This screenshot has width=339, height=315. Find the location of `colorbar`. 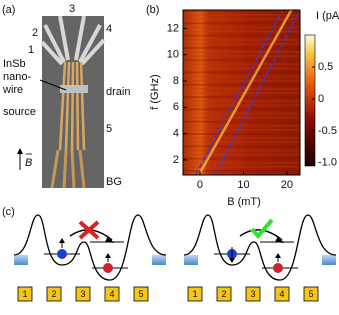

colorbar is located at coordinates (310, 100).